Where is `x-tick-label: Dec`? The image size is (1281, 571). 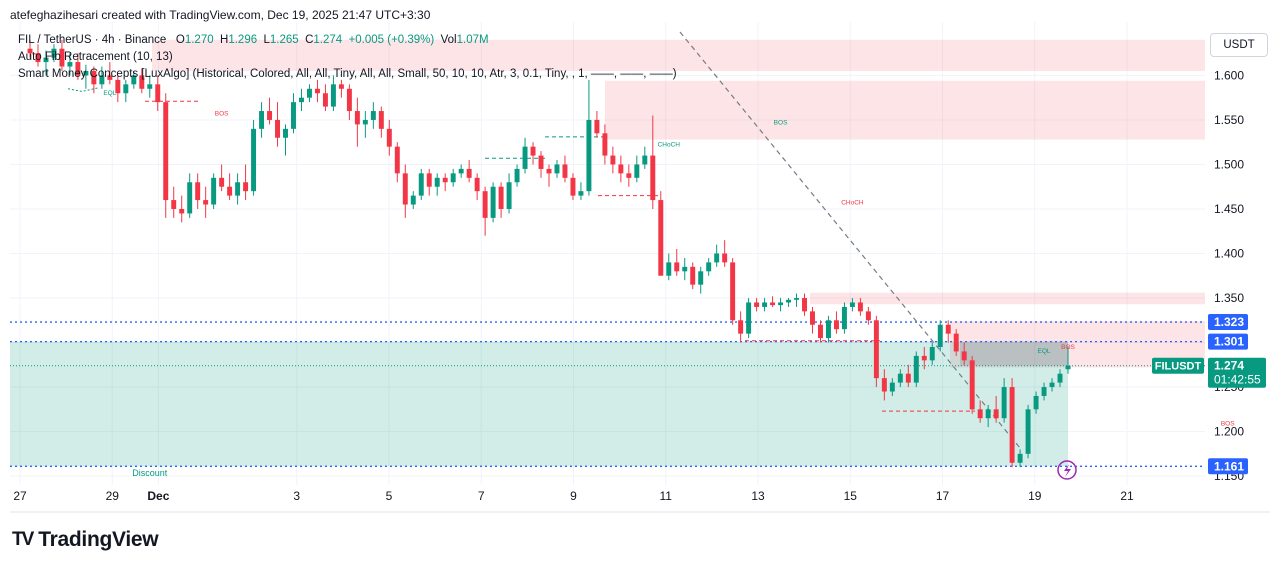 x-tick-label: Dec is located at coordinates (158, 496).